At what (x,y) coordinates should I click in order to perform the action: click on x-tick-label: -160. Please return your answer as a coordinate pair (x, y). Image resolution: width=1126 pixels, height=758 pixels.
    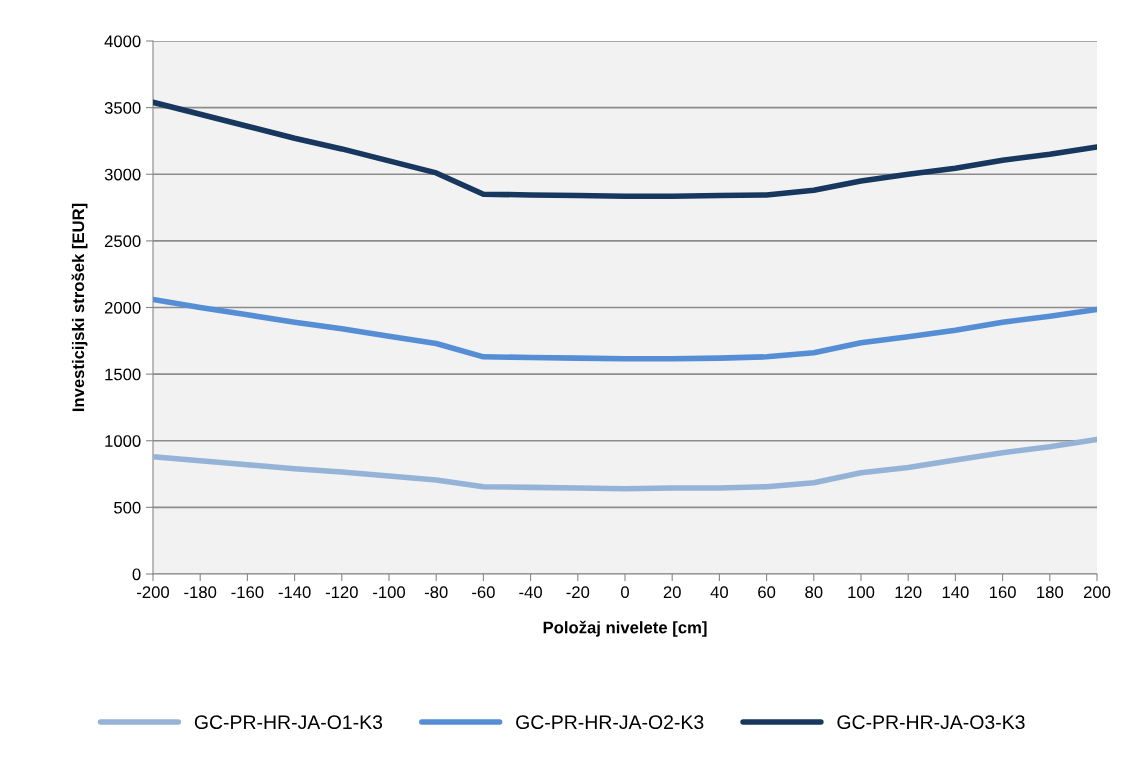
    Looking at the image, I should click on (247, 592).